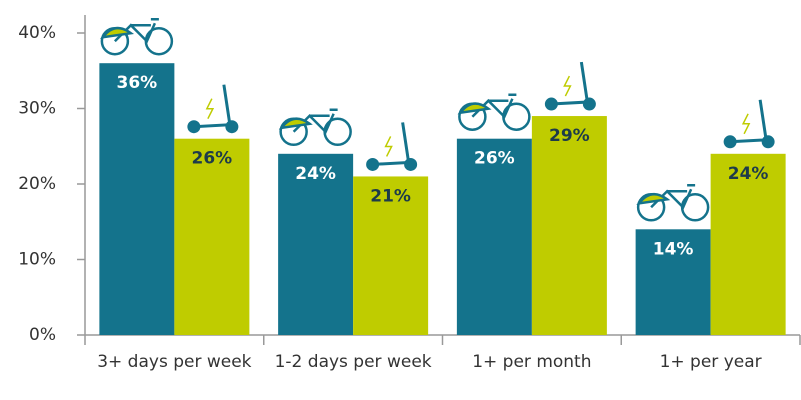 This screenshot has width=801, height=400. Describe the element at coordinates (673, 249) in the screenshot. I see `value-label: 14%` at that location.